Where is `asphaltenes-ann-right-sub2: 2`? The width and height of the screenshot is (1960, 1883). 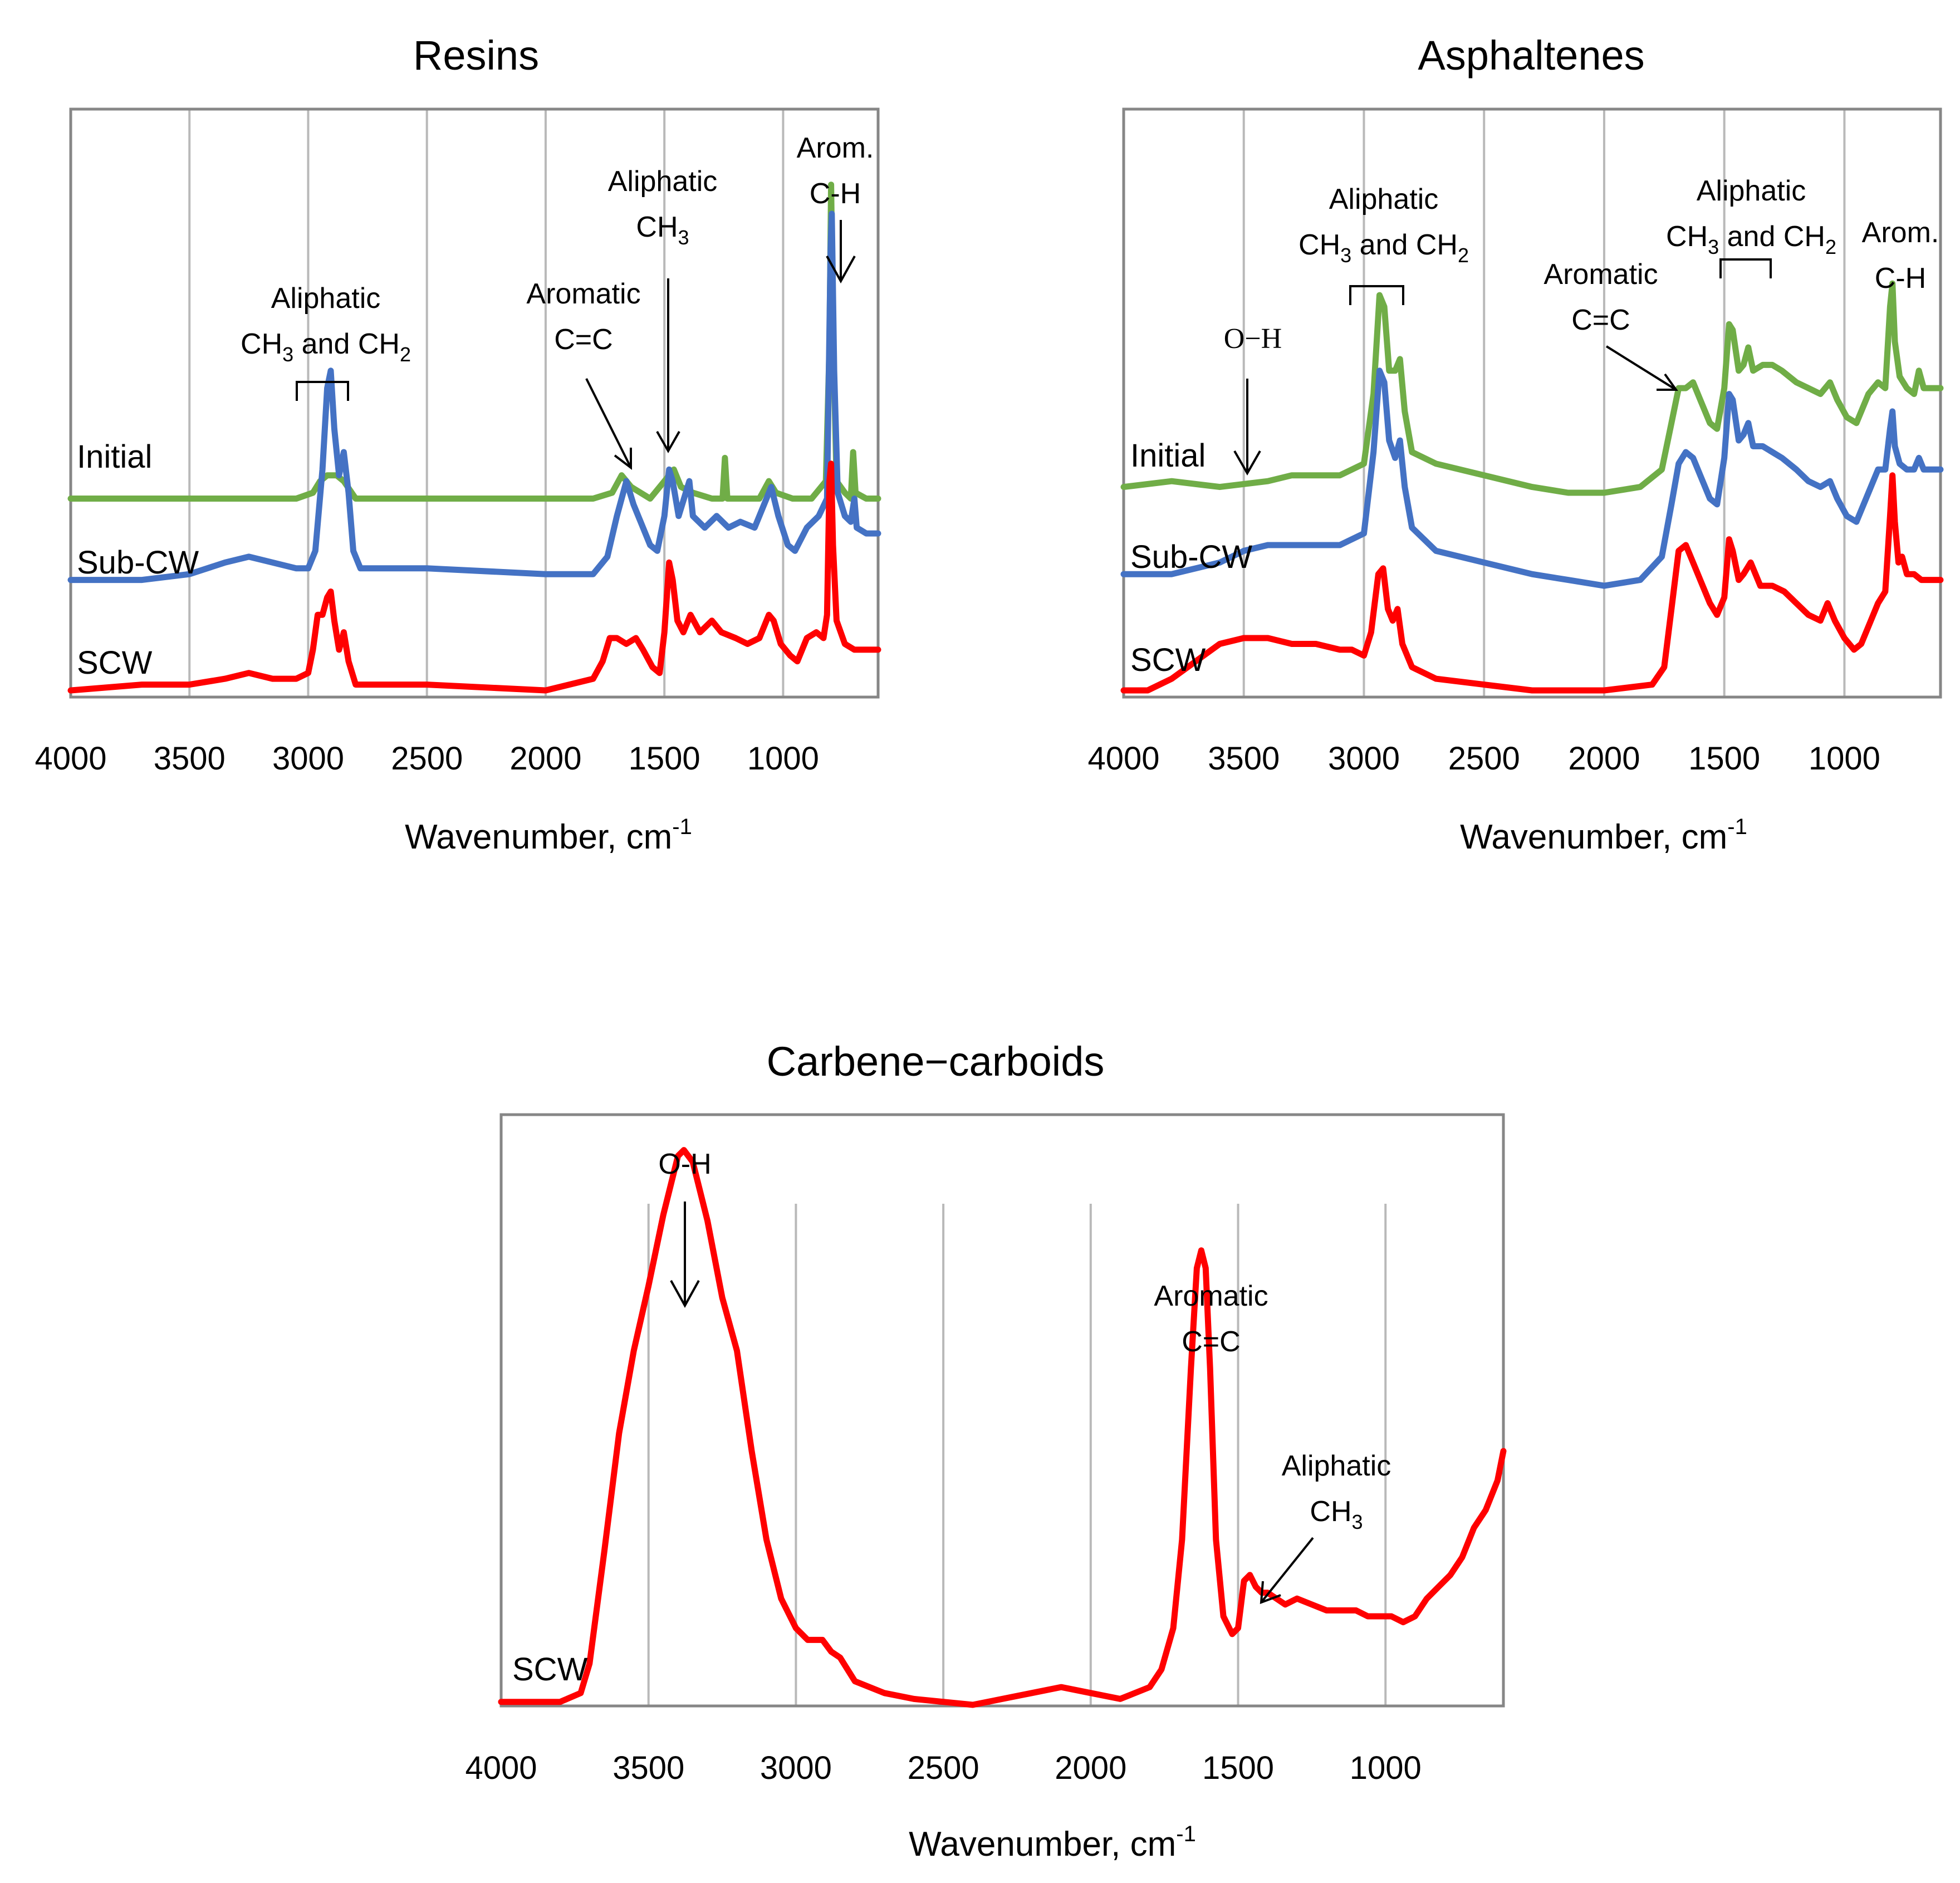
asphaltenes-ann-right-sub2: 2 is located at coordinates (1830, 247).